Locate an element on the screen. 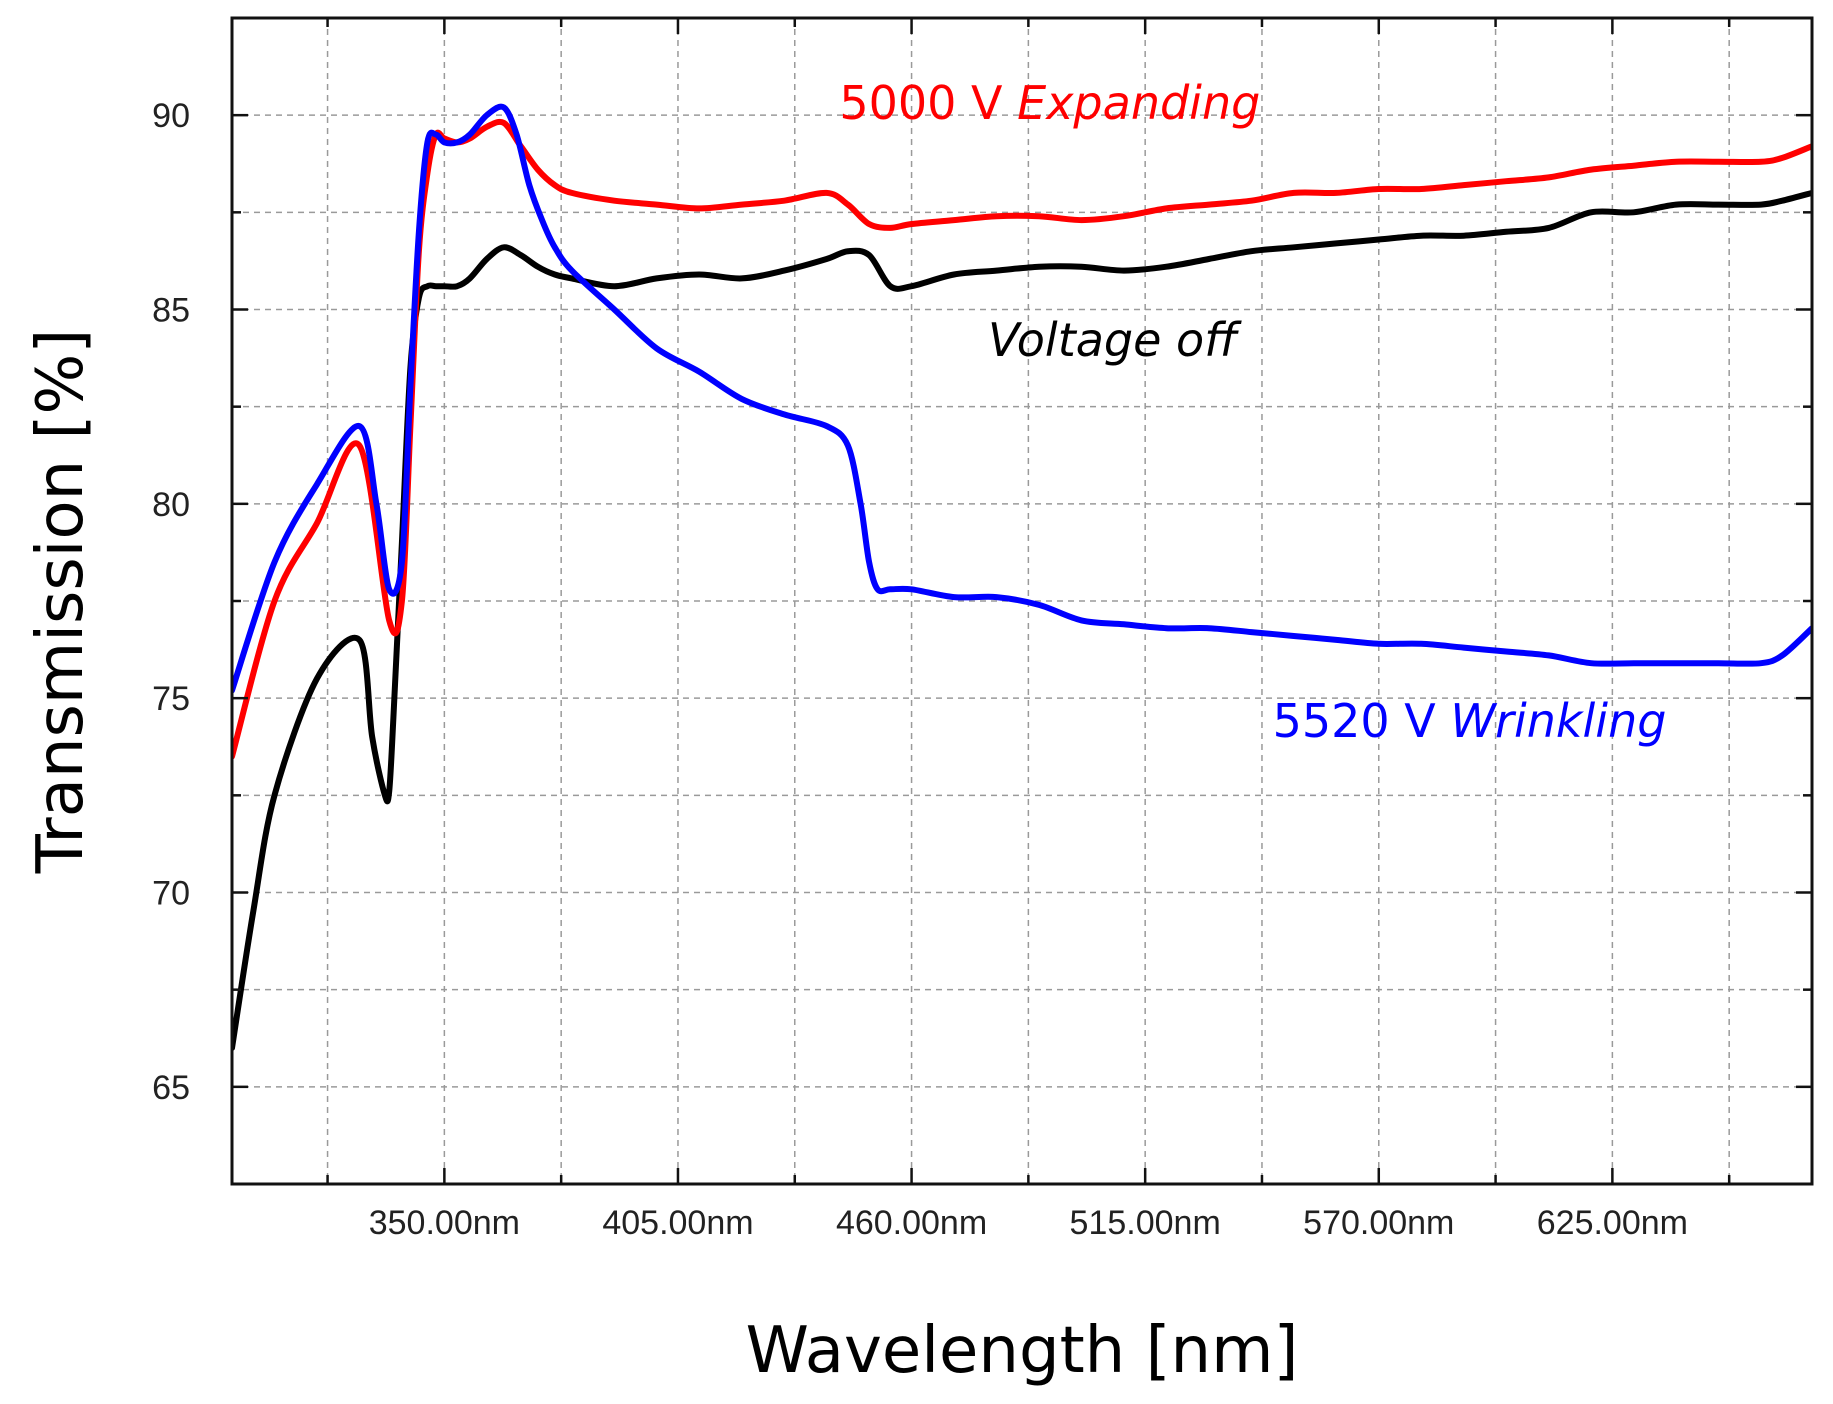  x-tick-label: 350.00nm is located at coordinates (444, 1223).